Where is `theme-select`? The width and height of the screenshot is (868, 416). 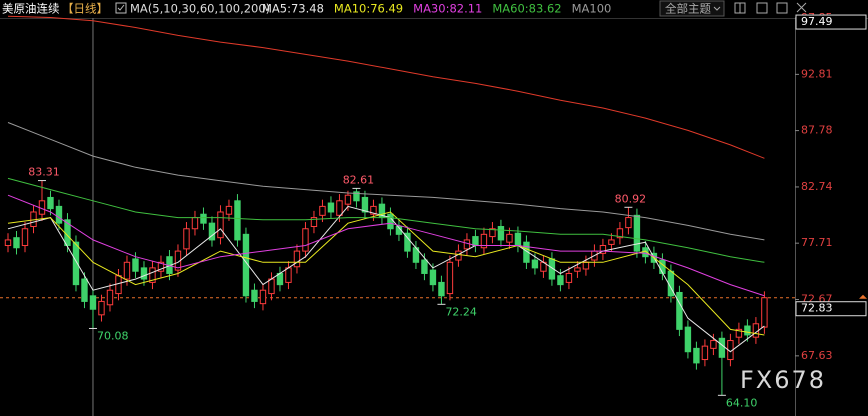 theme-select is located at coordinates (692, 8).